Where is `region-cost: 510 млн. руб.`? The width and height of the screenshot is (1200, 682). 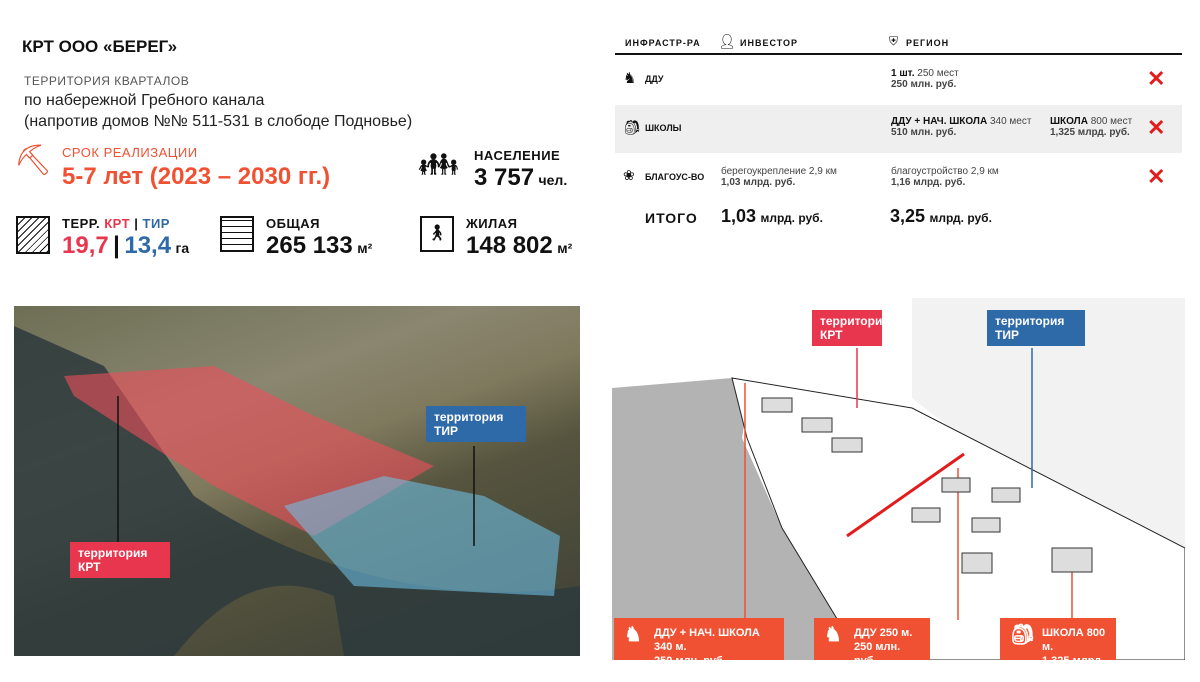
region-cost: 510 млн. руб. is located at coordinates (924, 132).